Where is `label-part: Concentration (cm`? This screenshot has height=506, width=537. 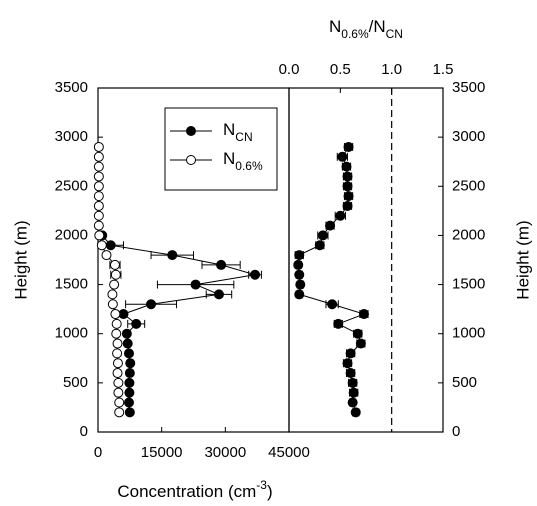 label-part: Concentration (cm is located at coordinates (186, 491).